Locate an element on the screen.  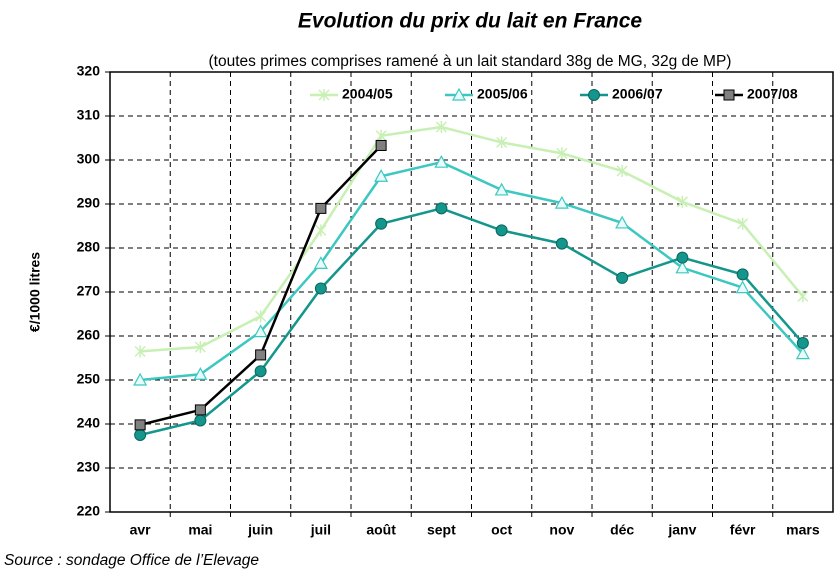
y-tick-label: 300 is located at coordinates (89, 159).